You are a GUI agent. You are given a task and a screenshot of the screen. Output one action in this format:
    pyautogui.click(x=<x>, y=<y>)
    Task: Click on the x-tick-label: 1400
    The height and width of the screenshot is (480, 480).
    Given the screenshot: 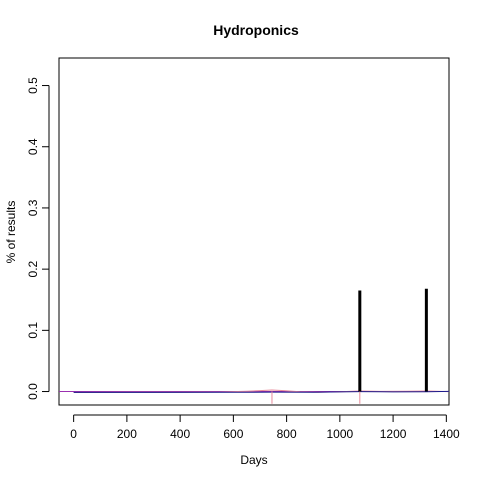 What is the action you would take?
    pyautogui.click(x=446, y=434)
    